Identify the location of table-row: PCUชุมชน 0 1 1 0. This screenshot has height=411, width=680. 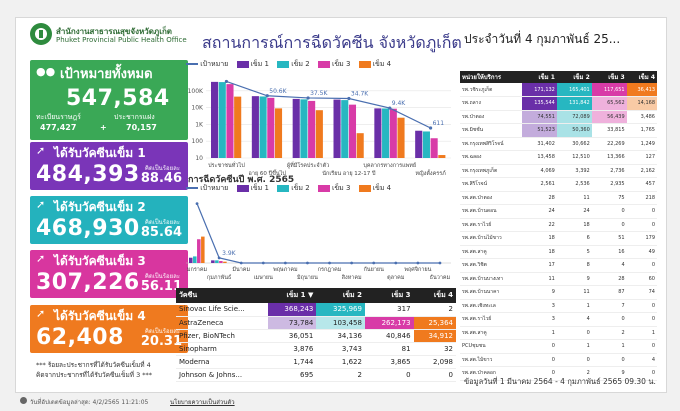
(558, 346).